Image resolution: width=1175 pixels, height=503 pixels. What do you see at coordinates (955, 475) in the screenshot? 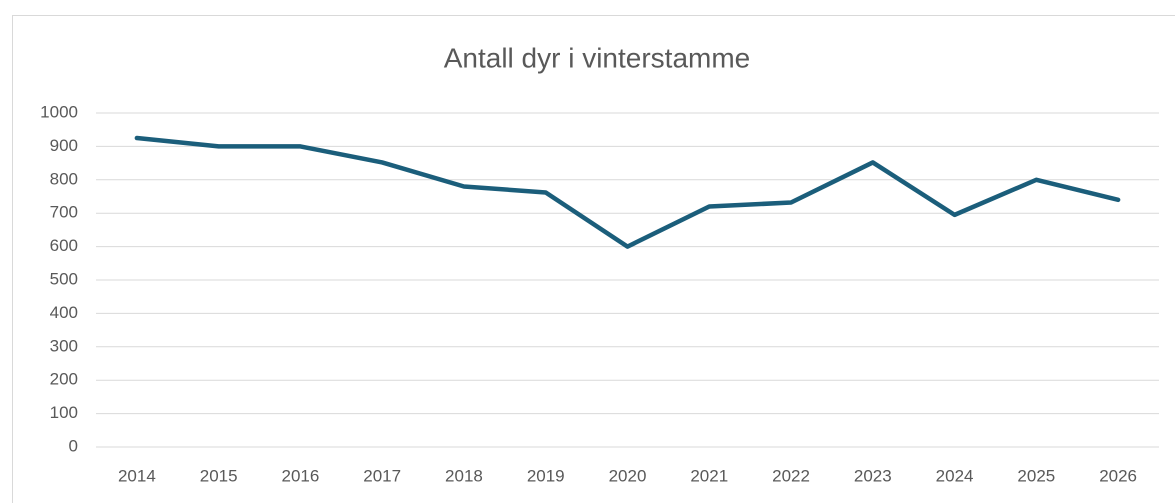
I see `x-tick-label: 2024` at bounding box center [955, 475].